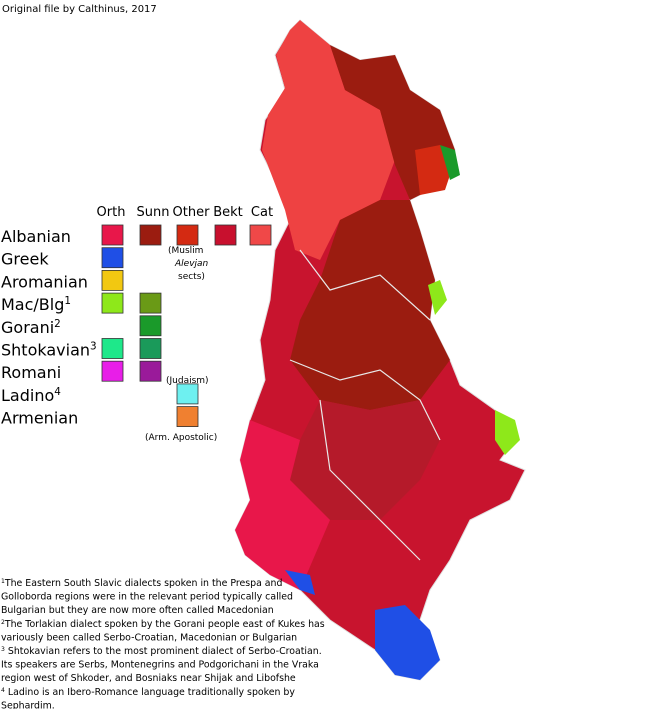 The image size is (655, 709). Describe the element at coordinates (181, 438) in the screenshot. I see `note-armenian: (Arm. Apostolic)` at that location.